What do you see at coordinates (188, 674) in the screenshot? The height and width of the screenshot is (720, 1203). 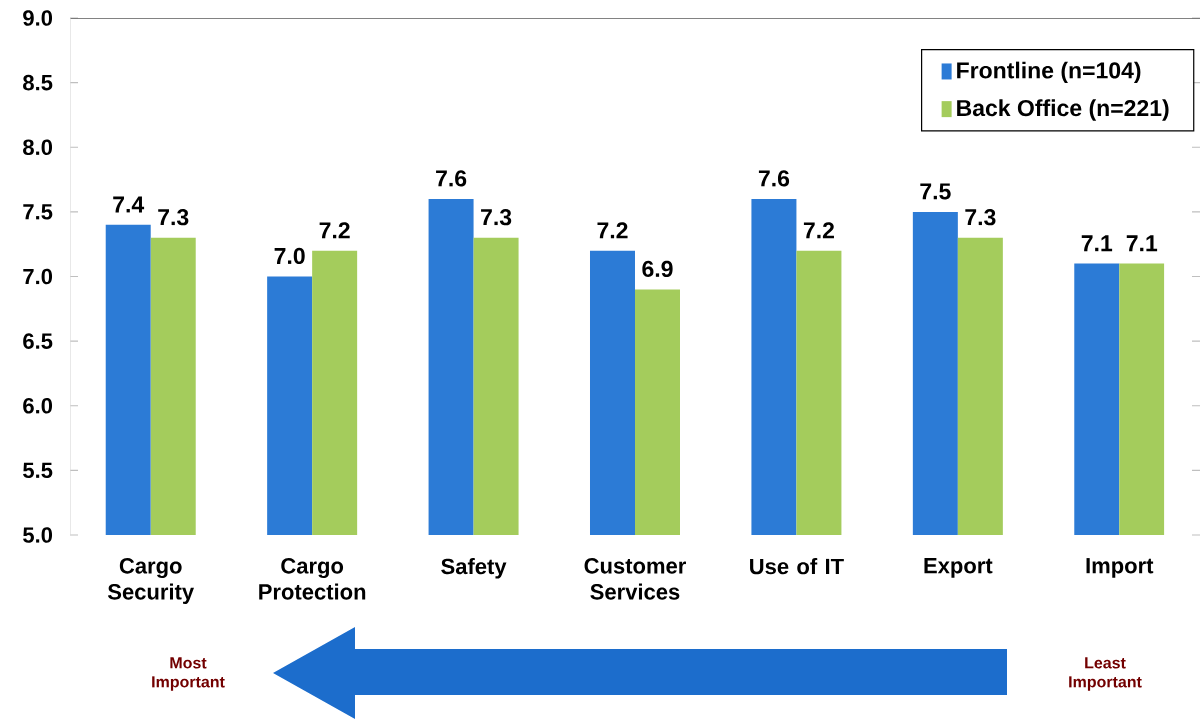 I see `text: Most Important` at bounding box center [188, 674].